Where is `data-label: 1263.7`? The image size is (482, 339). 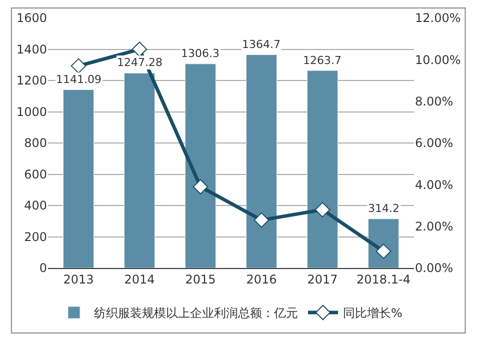
data-label: 1263.7 is located at coordinates (322, 60).